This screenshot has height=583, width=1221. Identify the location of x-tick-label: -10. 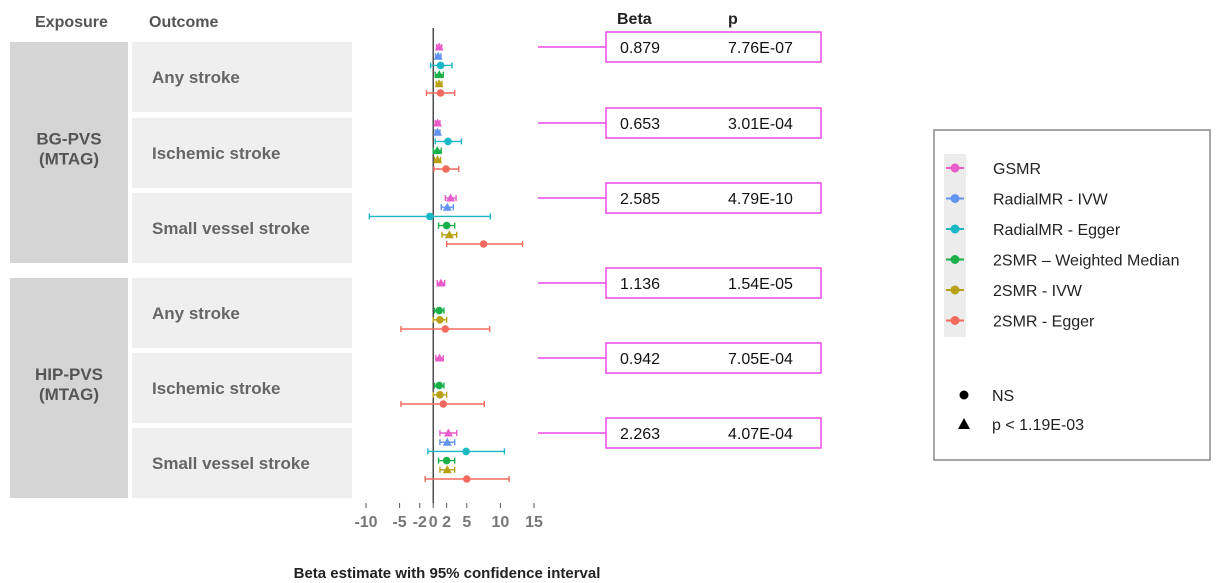
(365, 522).